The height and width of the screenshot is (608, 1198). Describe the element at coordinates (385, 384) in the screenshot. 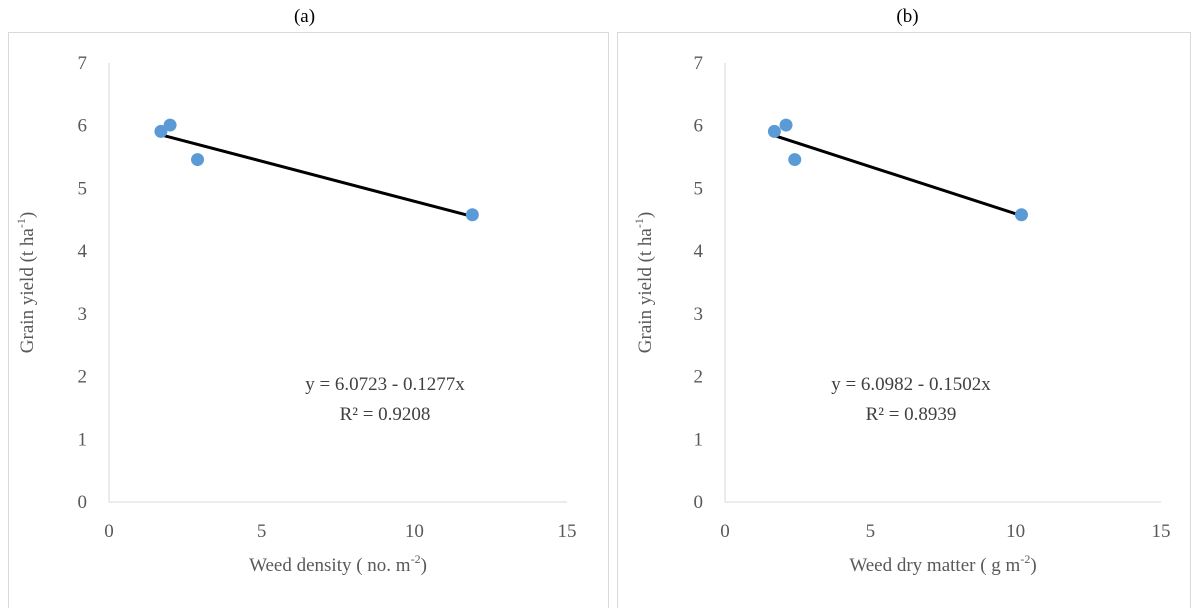

I see `regression-equation: y = 6.0723 - 0.1277x` at that location.